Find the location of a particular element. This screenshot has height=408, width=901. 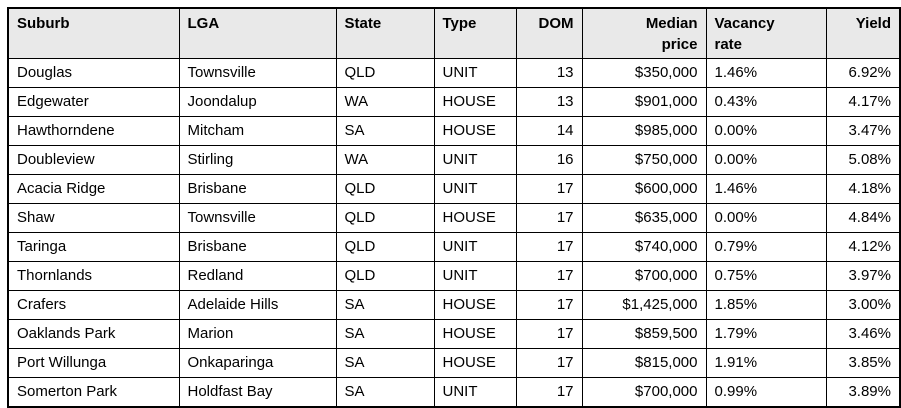

table-cell: $1,425,000 is located at coordinates (644, 304).